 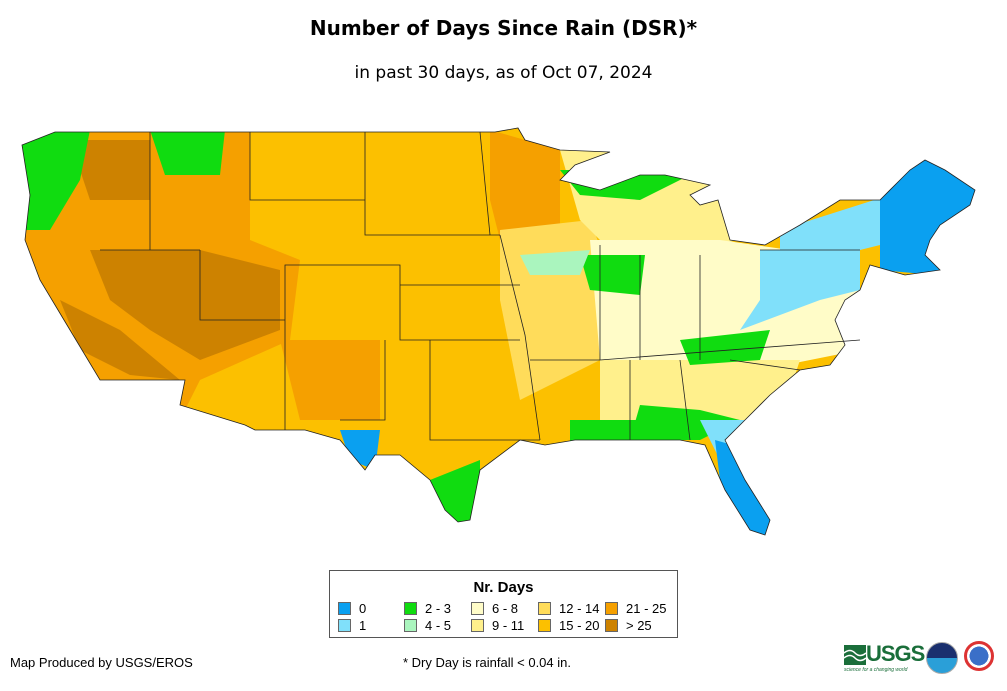 What do you see at coordinates (646, 608) in the screenshot?
I see `legend-label: 21 - 25` at bounding box center [646, 608].